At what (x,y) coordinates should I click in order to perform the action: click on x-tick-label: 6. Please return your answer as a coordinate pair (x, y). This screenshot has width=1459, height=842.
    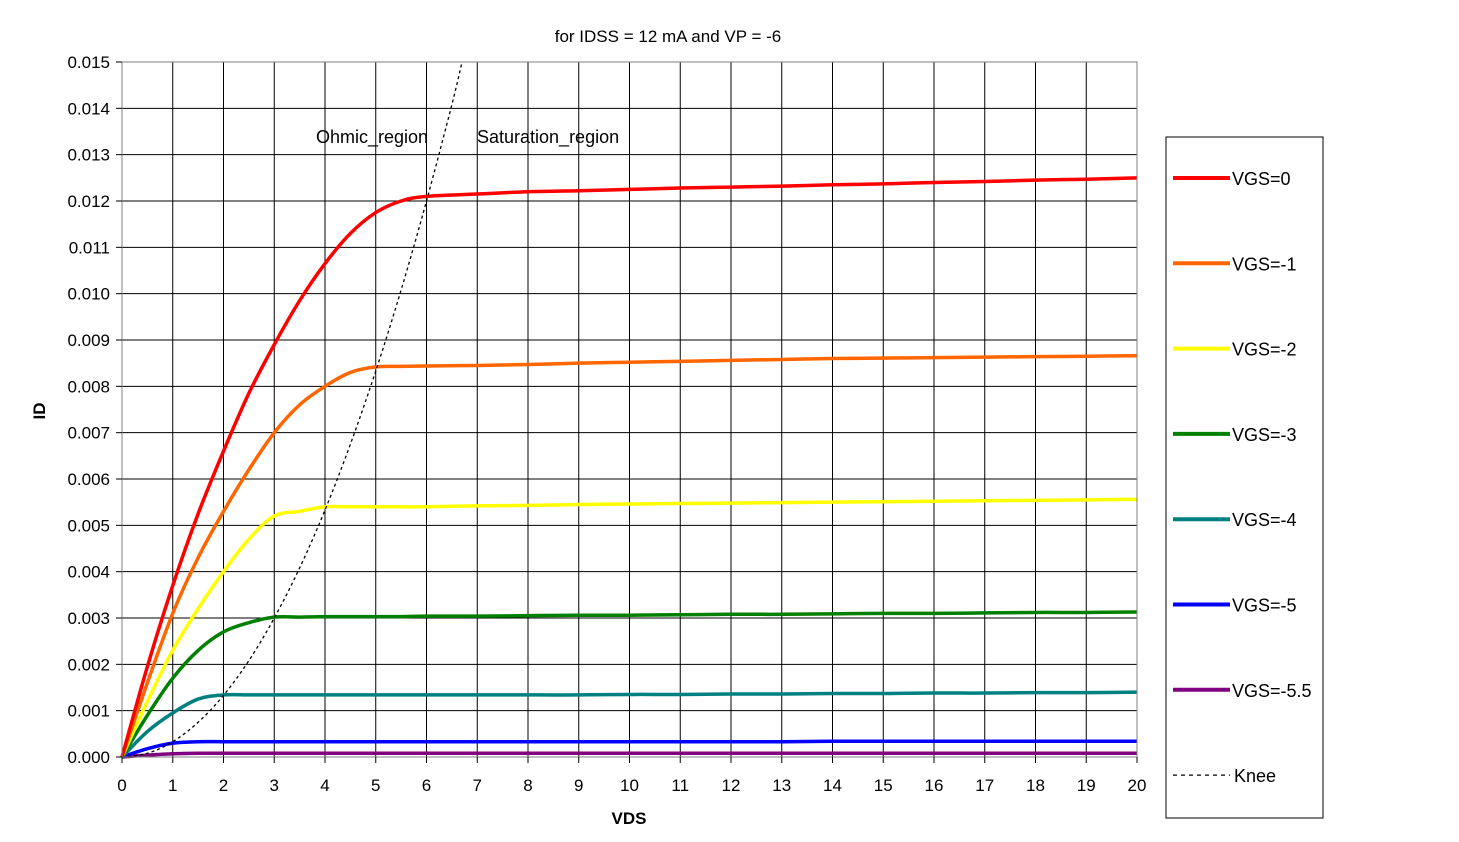
    Looking at the image, I should click on (426, 785).